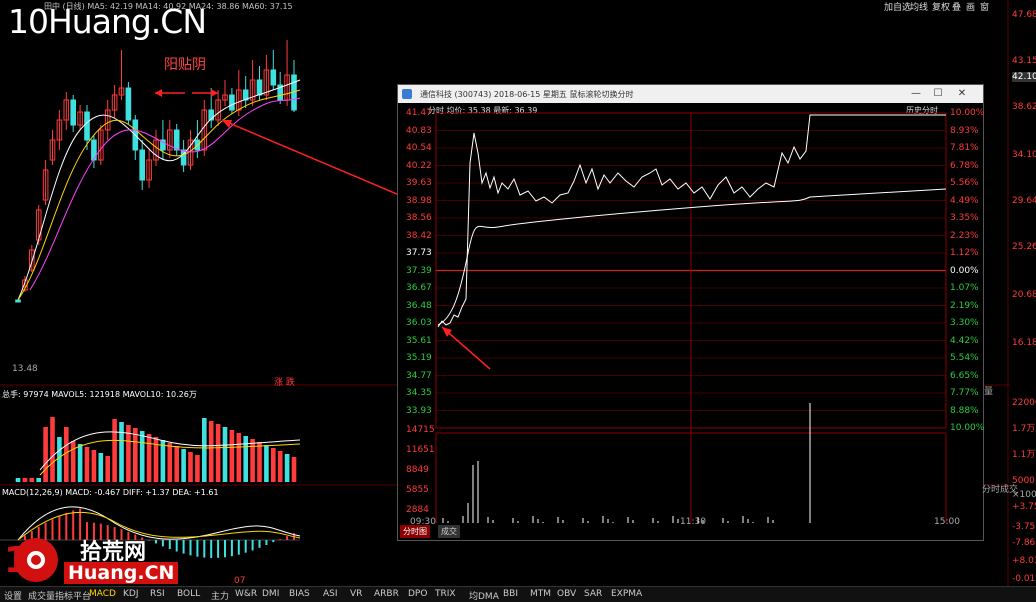  What do you see at coordinates (511, 594) in the screenshot?
I see `indicator-tab-17: BBI` at bounding box center [511, 594].